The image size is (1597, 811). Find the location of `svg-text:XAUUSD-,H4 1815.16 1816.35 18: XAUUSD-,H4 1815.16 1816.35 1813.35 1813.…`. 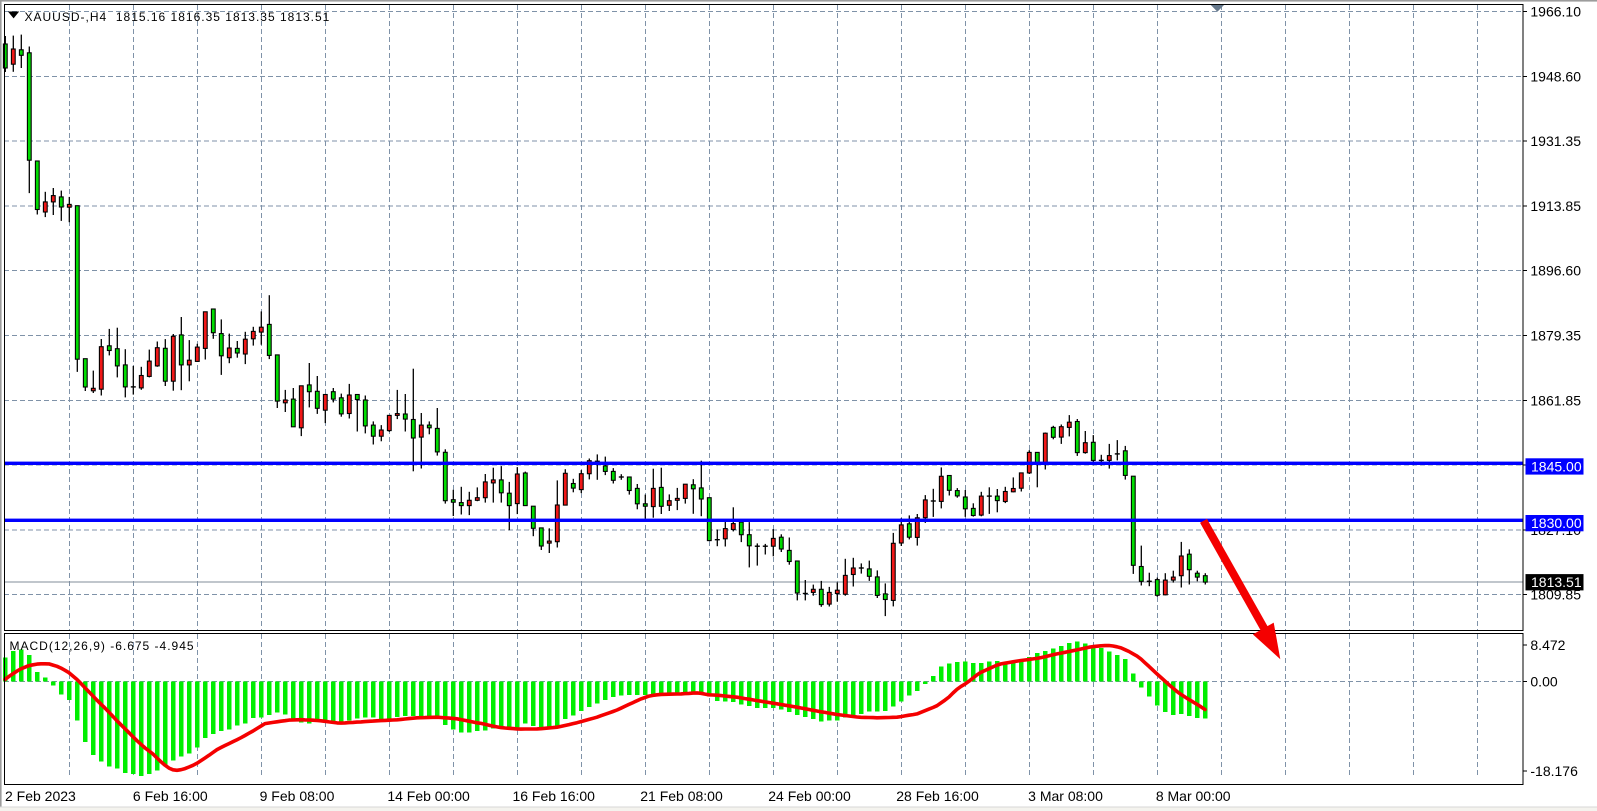

svg-text:XAUUSD-,H4 1815.16 1816.35 18: XAUUSD-,H4 1815.16 1816.35 1813.35 1813.… is located at coordinates (178, 17).